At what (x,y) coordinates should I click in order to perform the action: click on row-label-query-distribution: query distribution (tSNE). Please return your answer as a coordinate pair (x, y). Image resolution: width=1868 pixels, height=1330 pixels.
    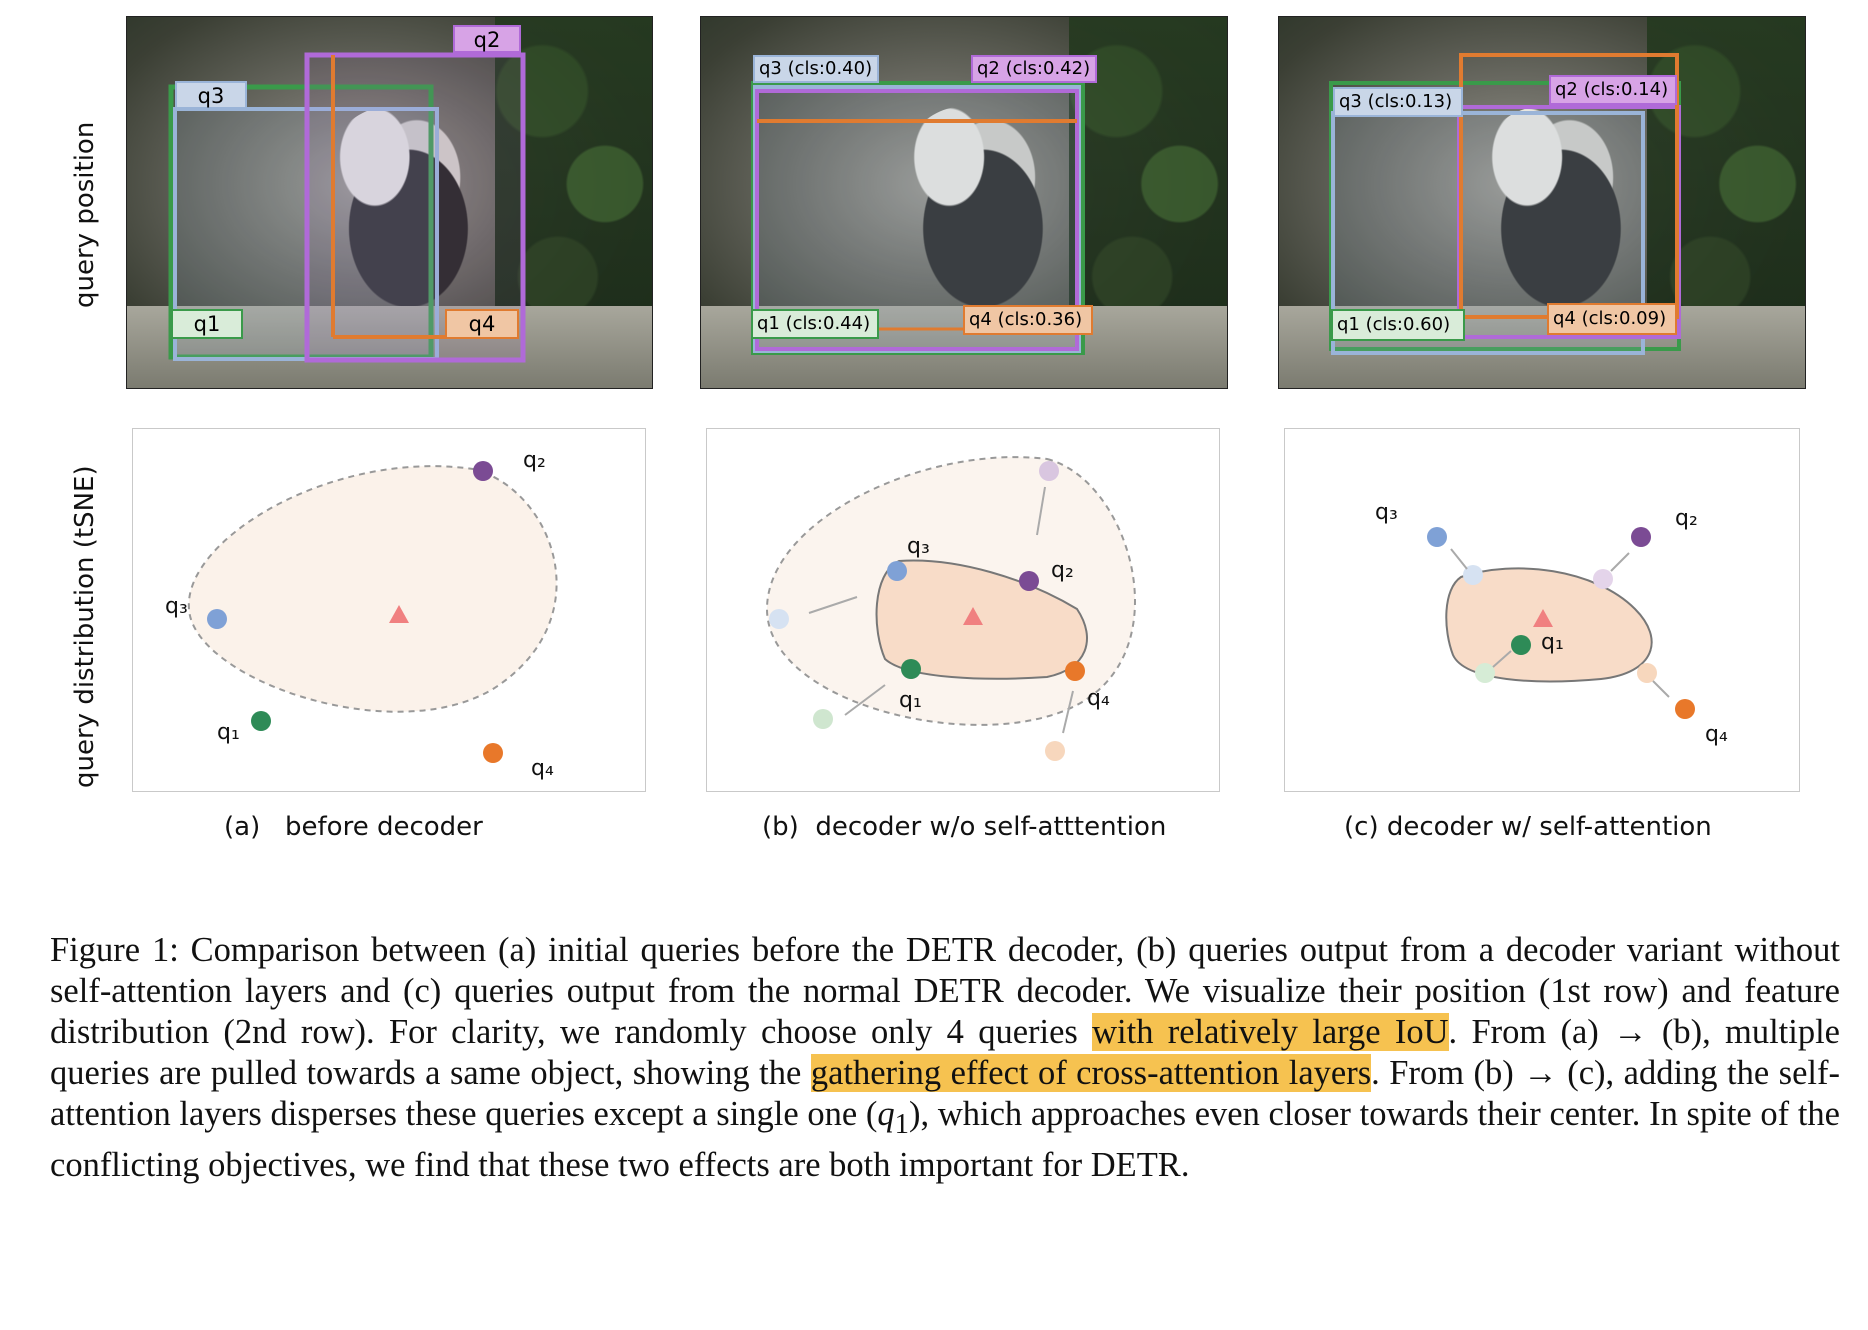
    Looking at the image, I should click on (85, 626).